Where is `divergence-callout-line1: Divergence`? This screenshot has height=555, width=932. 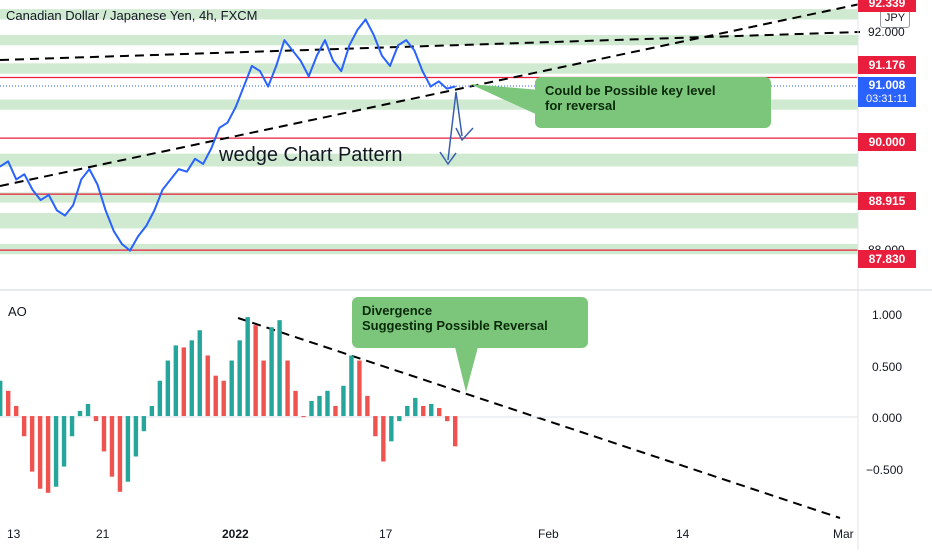
divergence-callout-line1: Divergence is located at coordinates (397, 310).